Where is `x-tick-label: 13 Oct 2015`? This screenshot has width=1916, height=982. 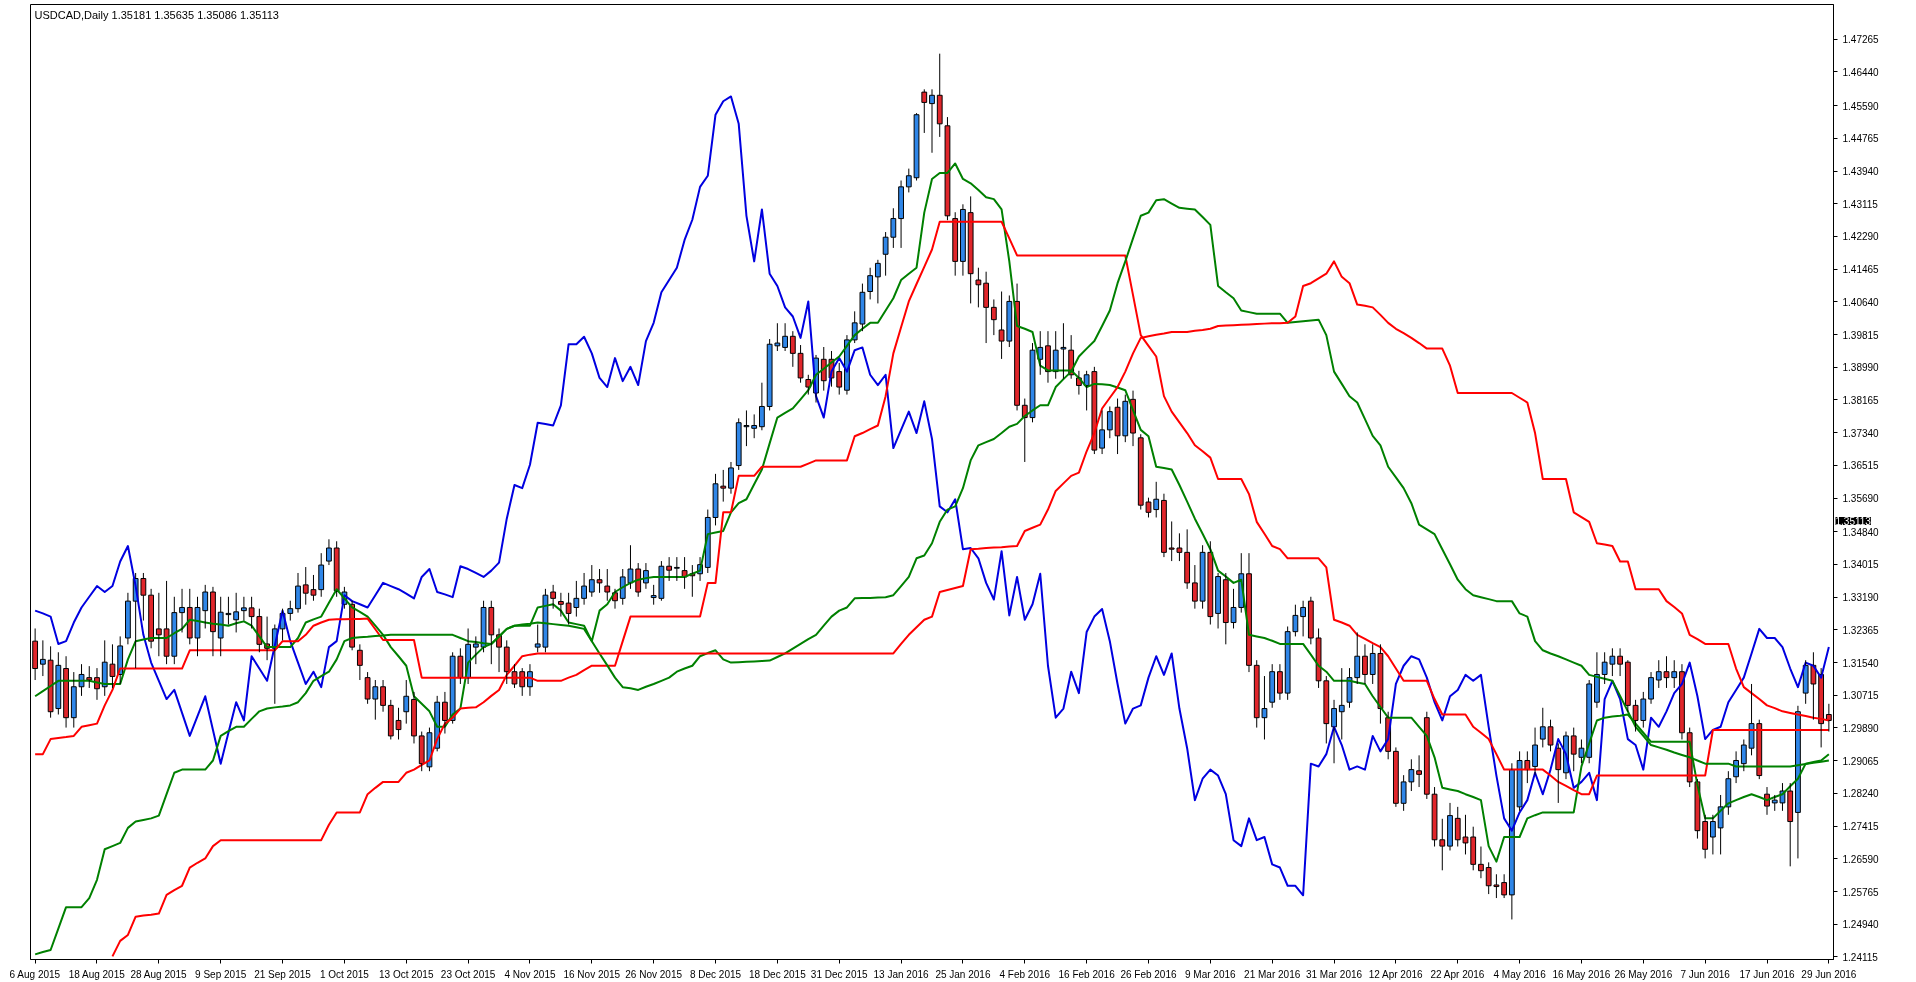
x-tick-label: 13 Oct 2015 is located at coordinates (406, 974).